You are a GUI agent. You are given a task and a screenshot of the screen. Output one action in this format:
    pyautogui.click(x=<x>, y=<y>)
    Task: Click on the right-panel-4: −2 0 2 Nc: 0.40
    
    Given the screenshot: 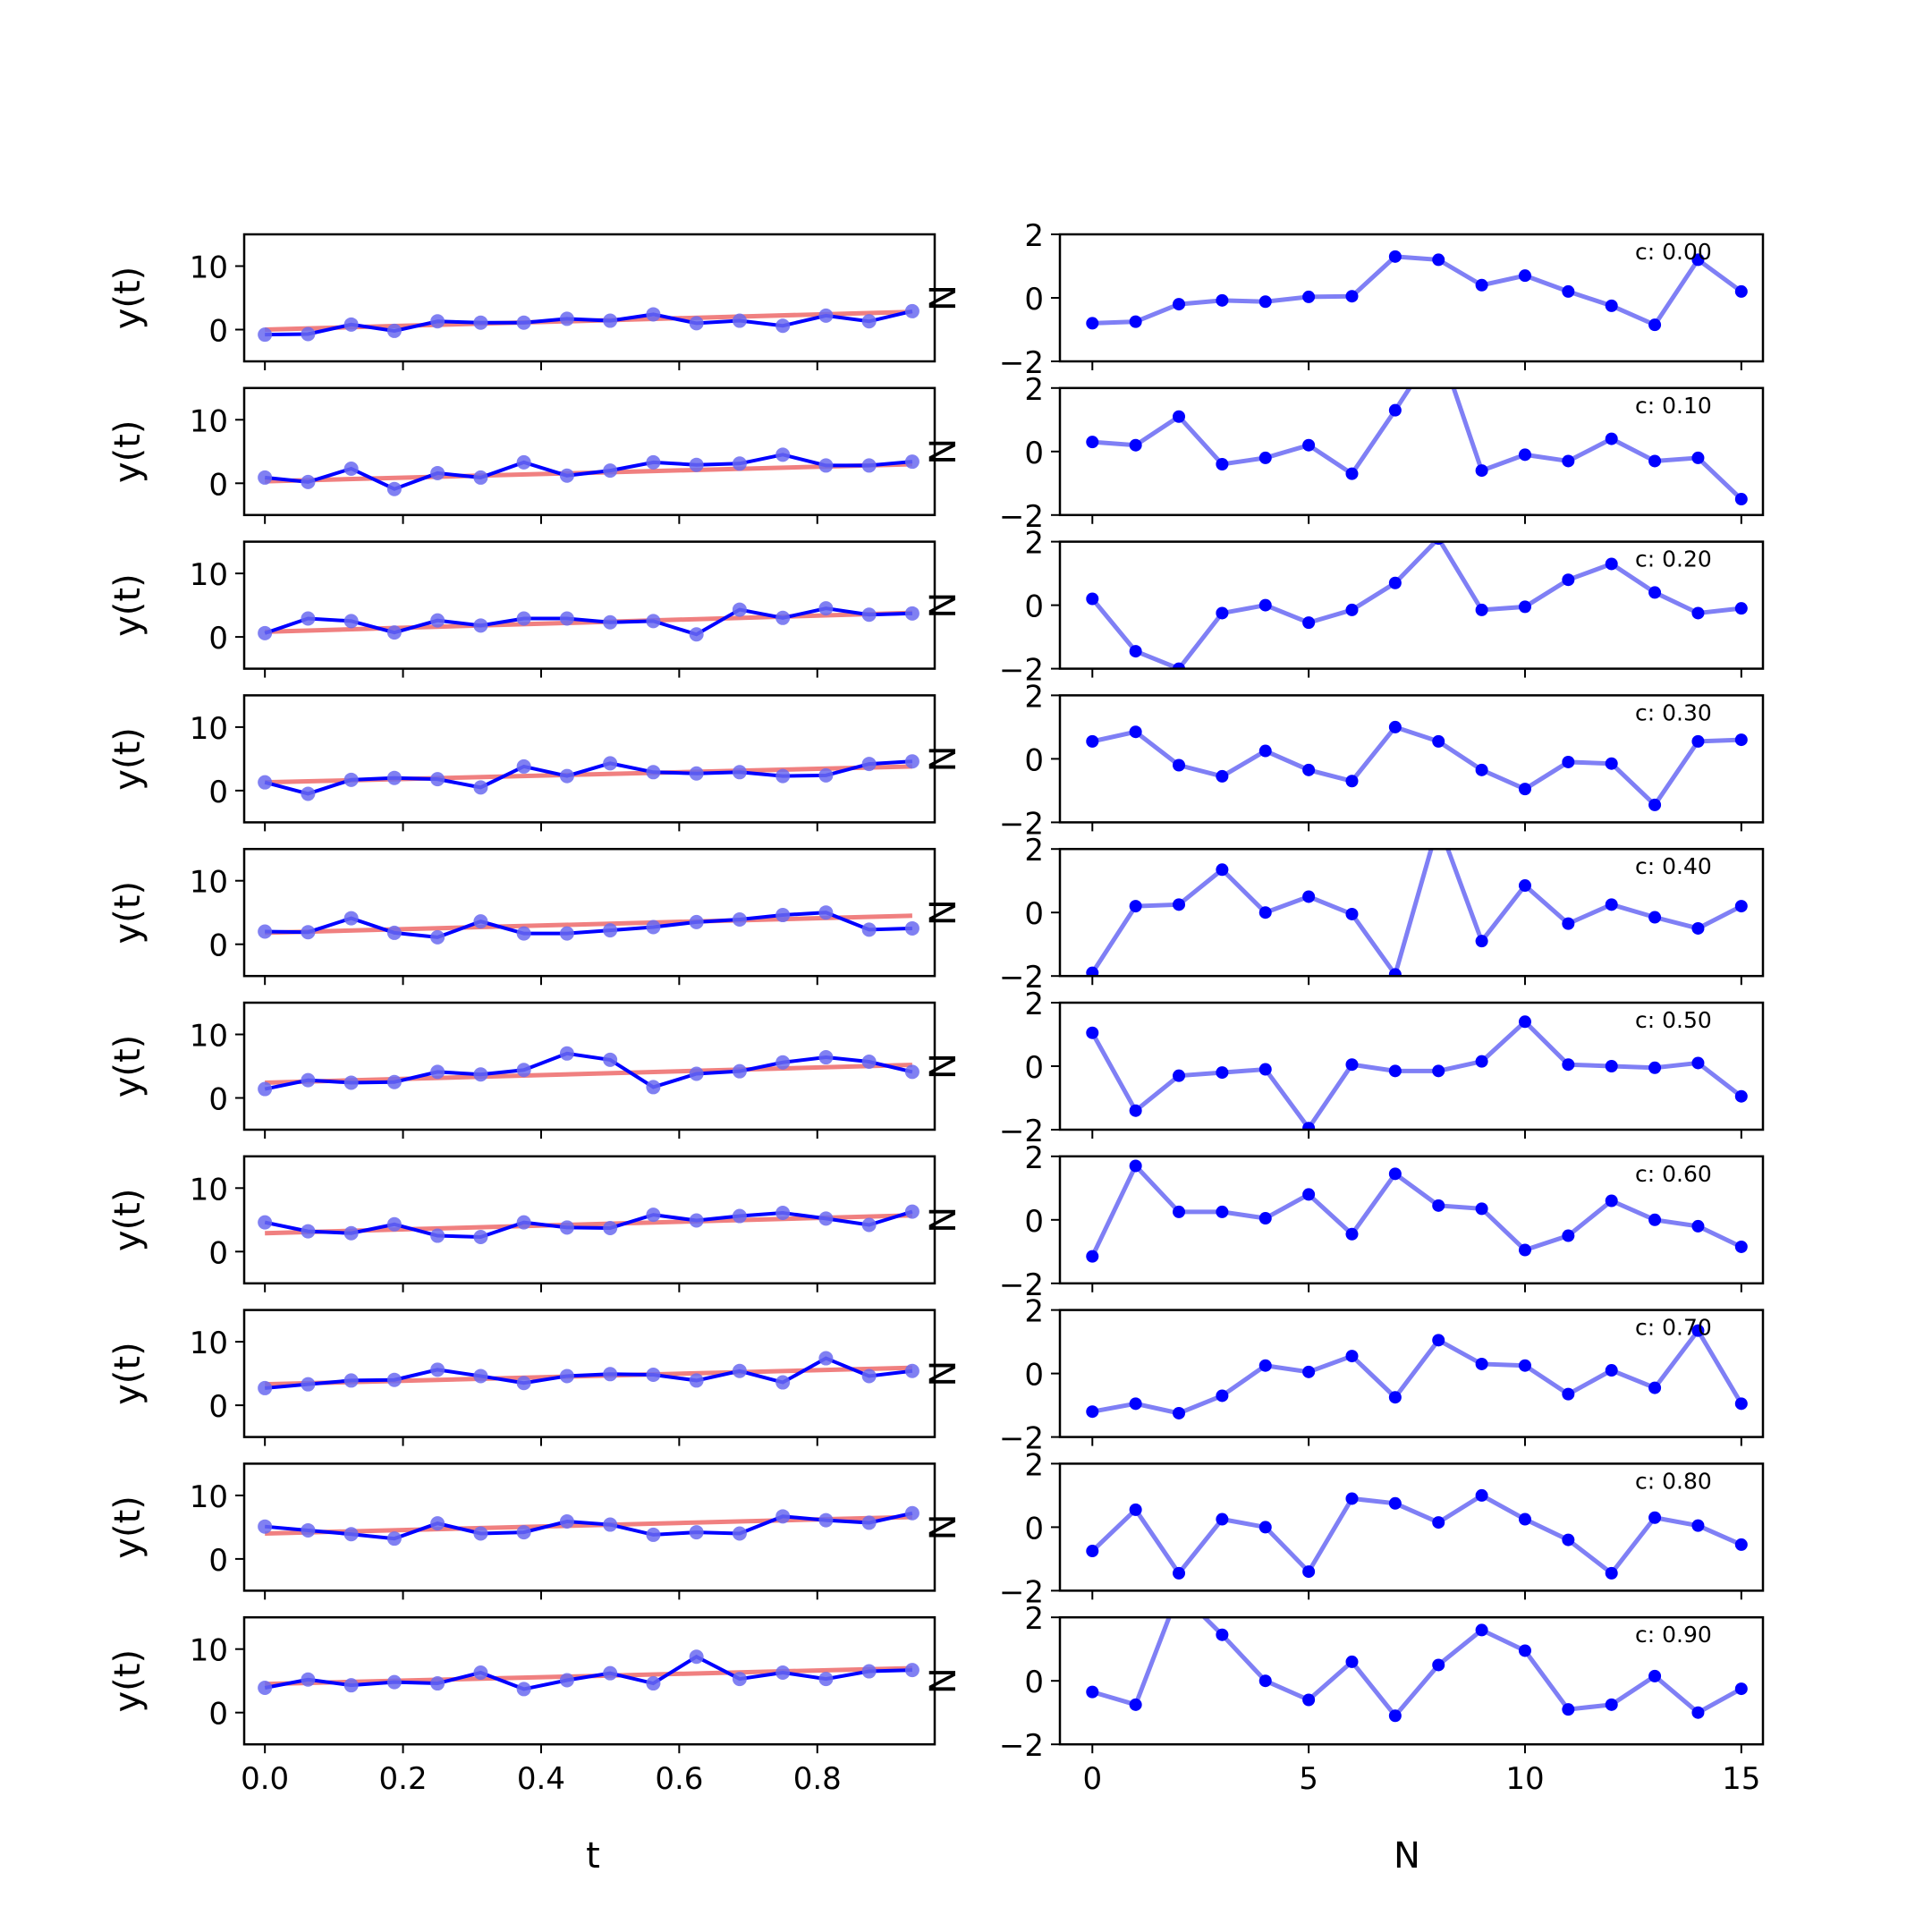 What is the action you would take?
    pyautogui.click(x=1344, y=914)
    